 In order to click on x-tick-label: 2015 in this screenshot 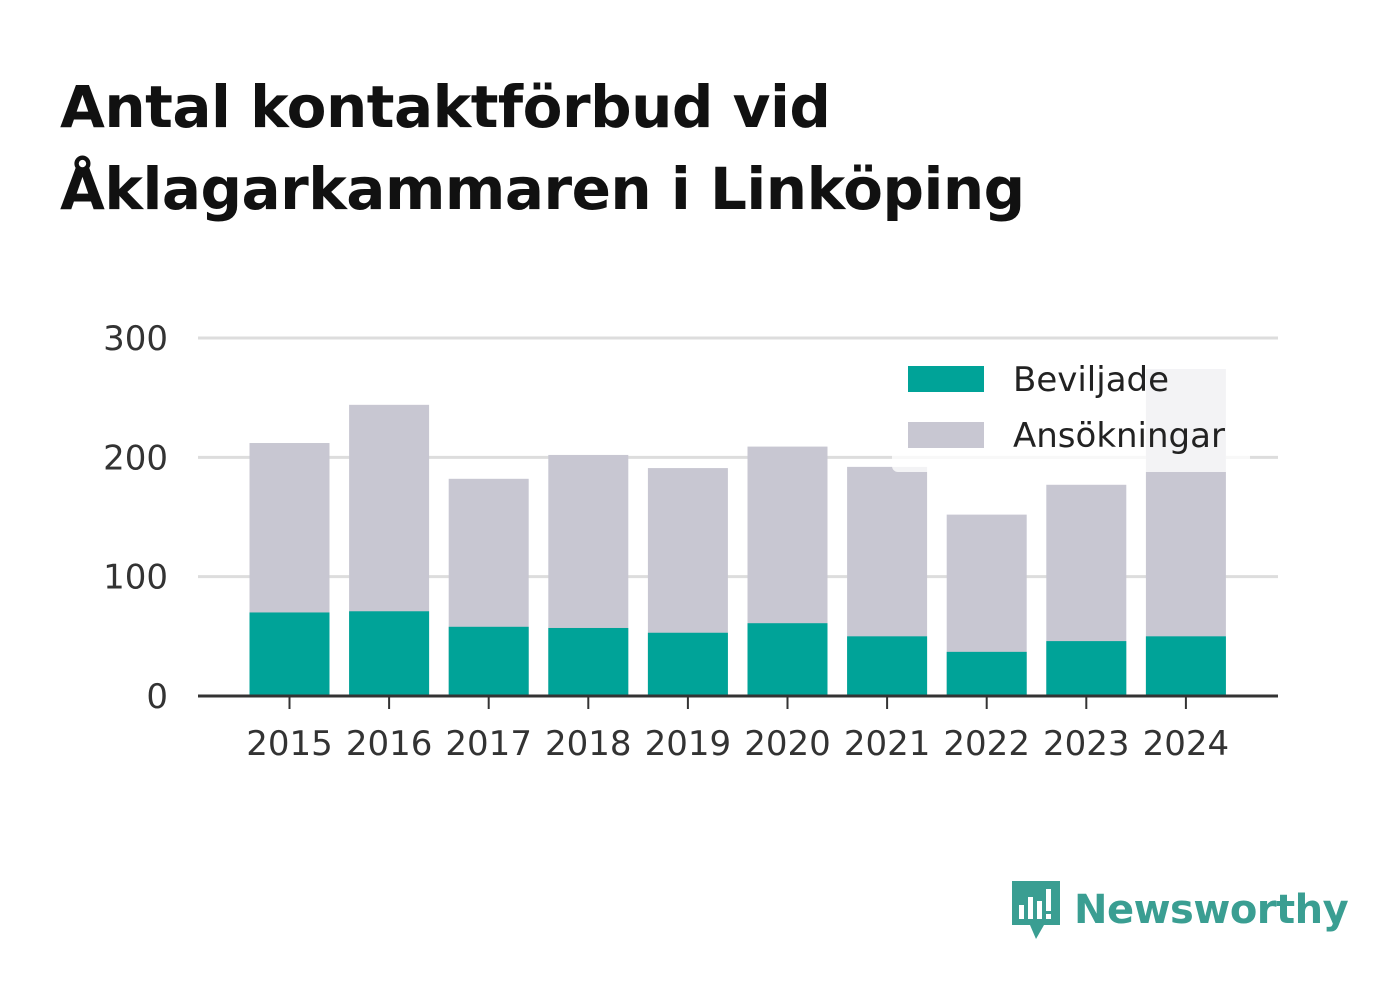, I will do `click(289, 744)`.